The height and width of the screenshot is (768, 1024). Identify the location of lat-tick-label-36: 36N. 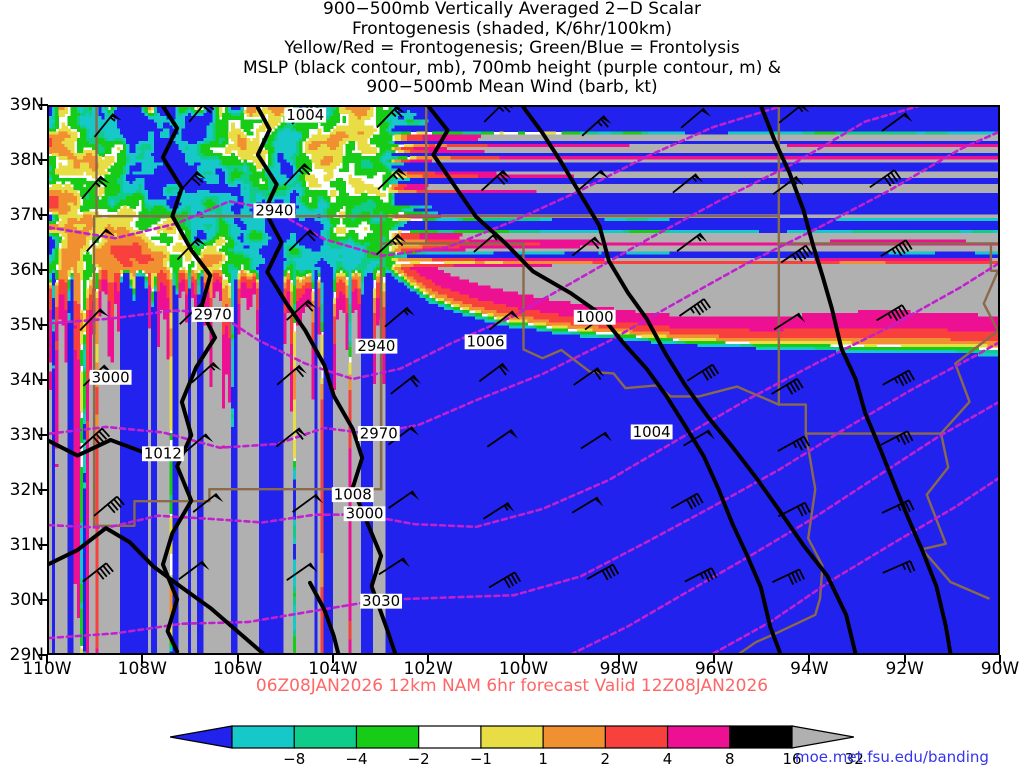
(26, 270).